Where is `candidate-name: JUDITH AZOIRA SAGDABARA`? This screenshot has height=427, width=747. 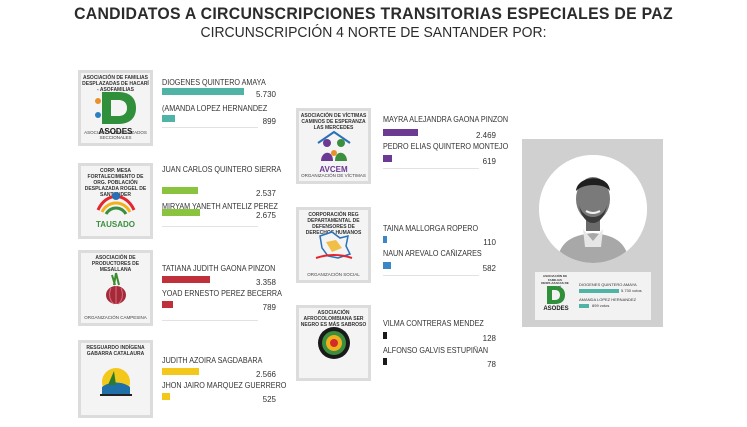 candidate-name: JUDITH AZOIRA SAGDABARA is located at coordinates (212, 360).